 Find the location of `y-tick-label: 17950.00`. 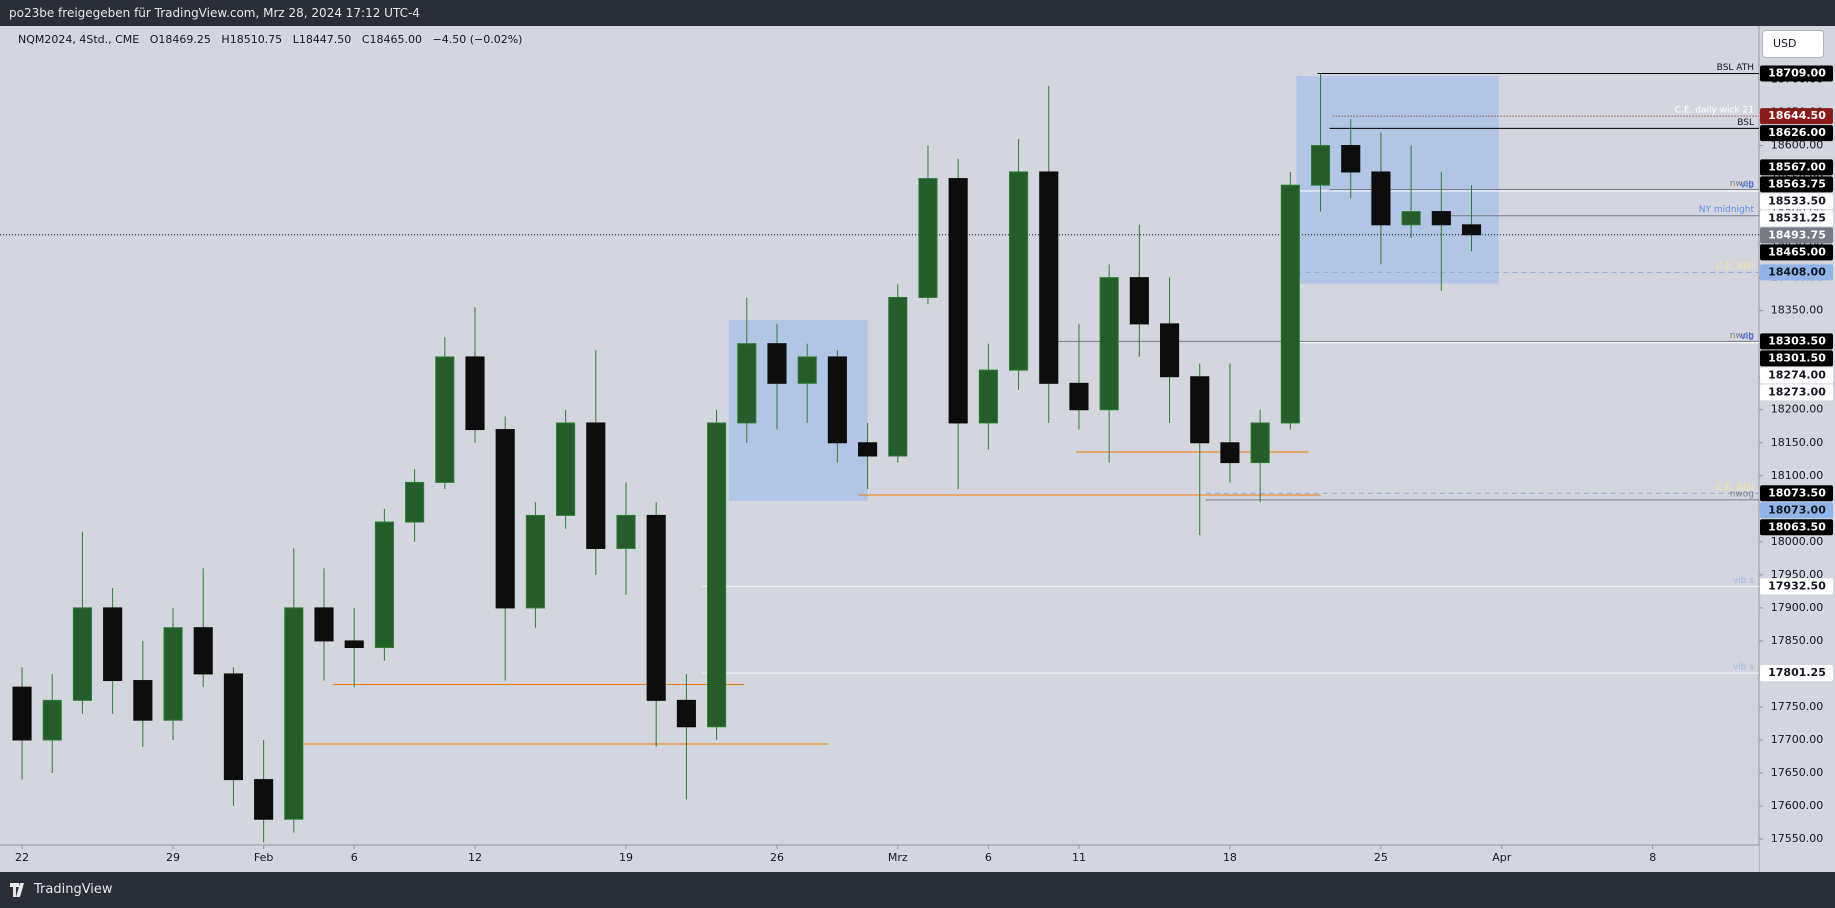

y-tick-label: 17950.00 is located at coordinates (1797, 574).